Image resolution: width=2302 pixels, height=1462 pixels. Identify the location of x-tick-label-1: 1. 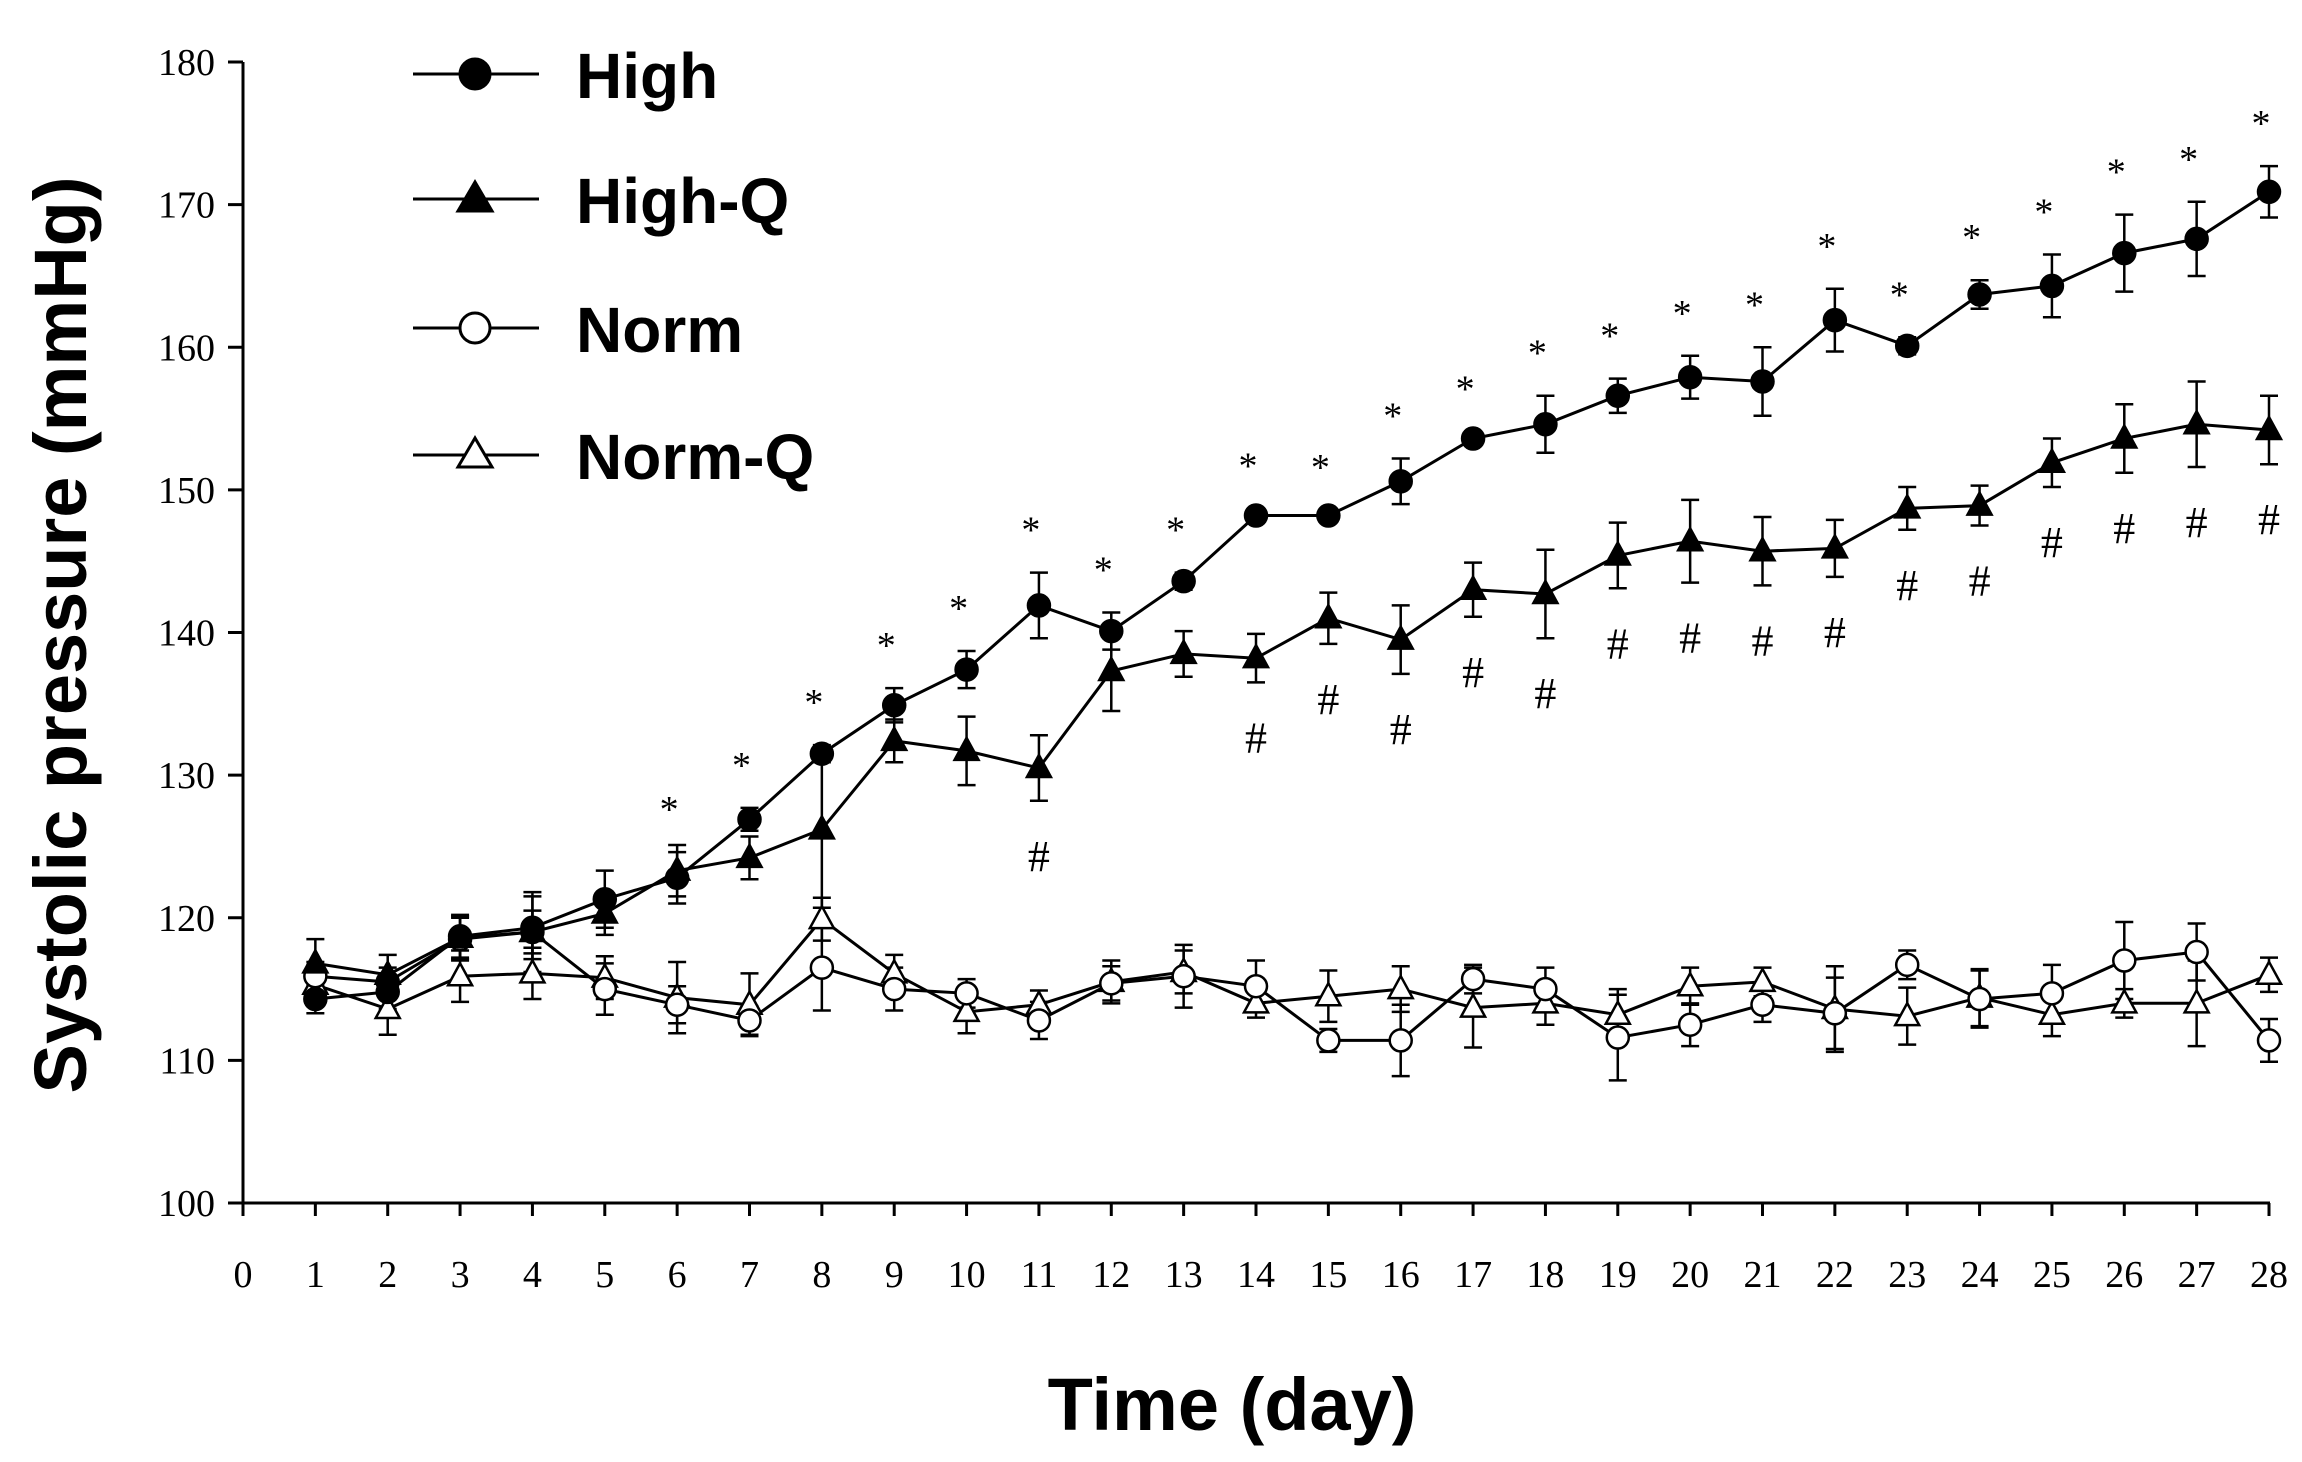
(315, 1275).